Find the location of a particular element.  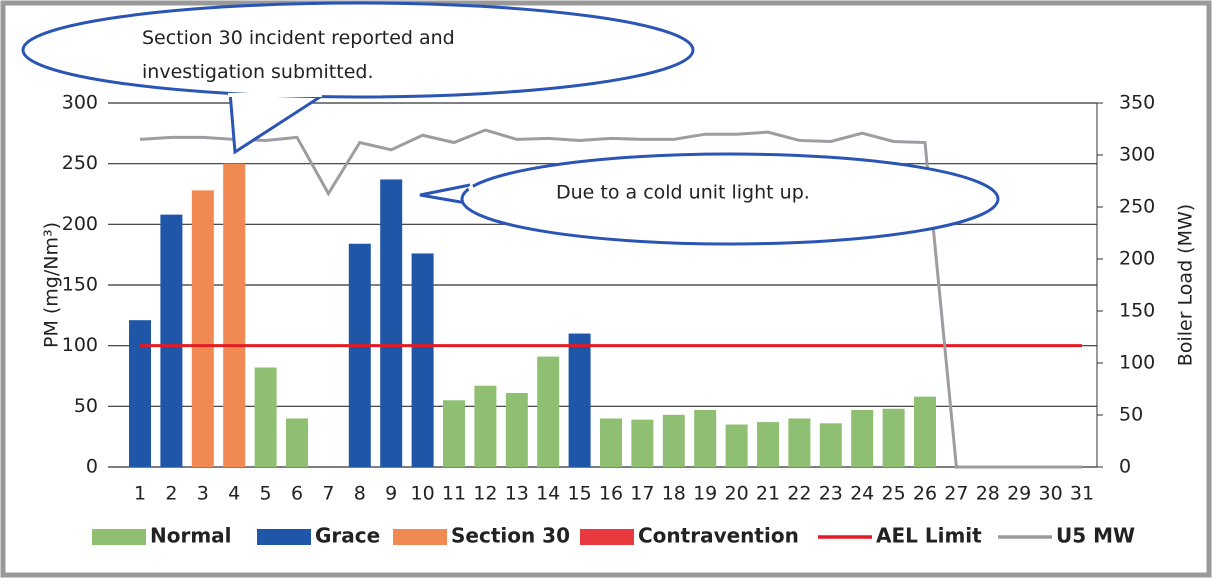

x-tick-label: 15 is located at coordinates (580, 494).